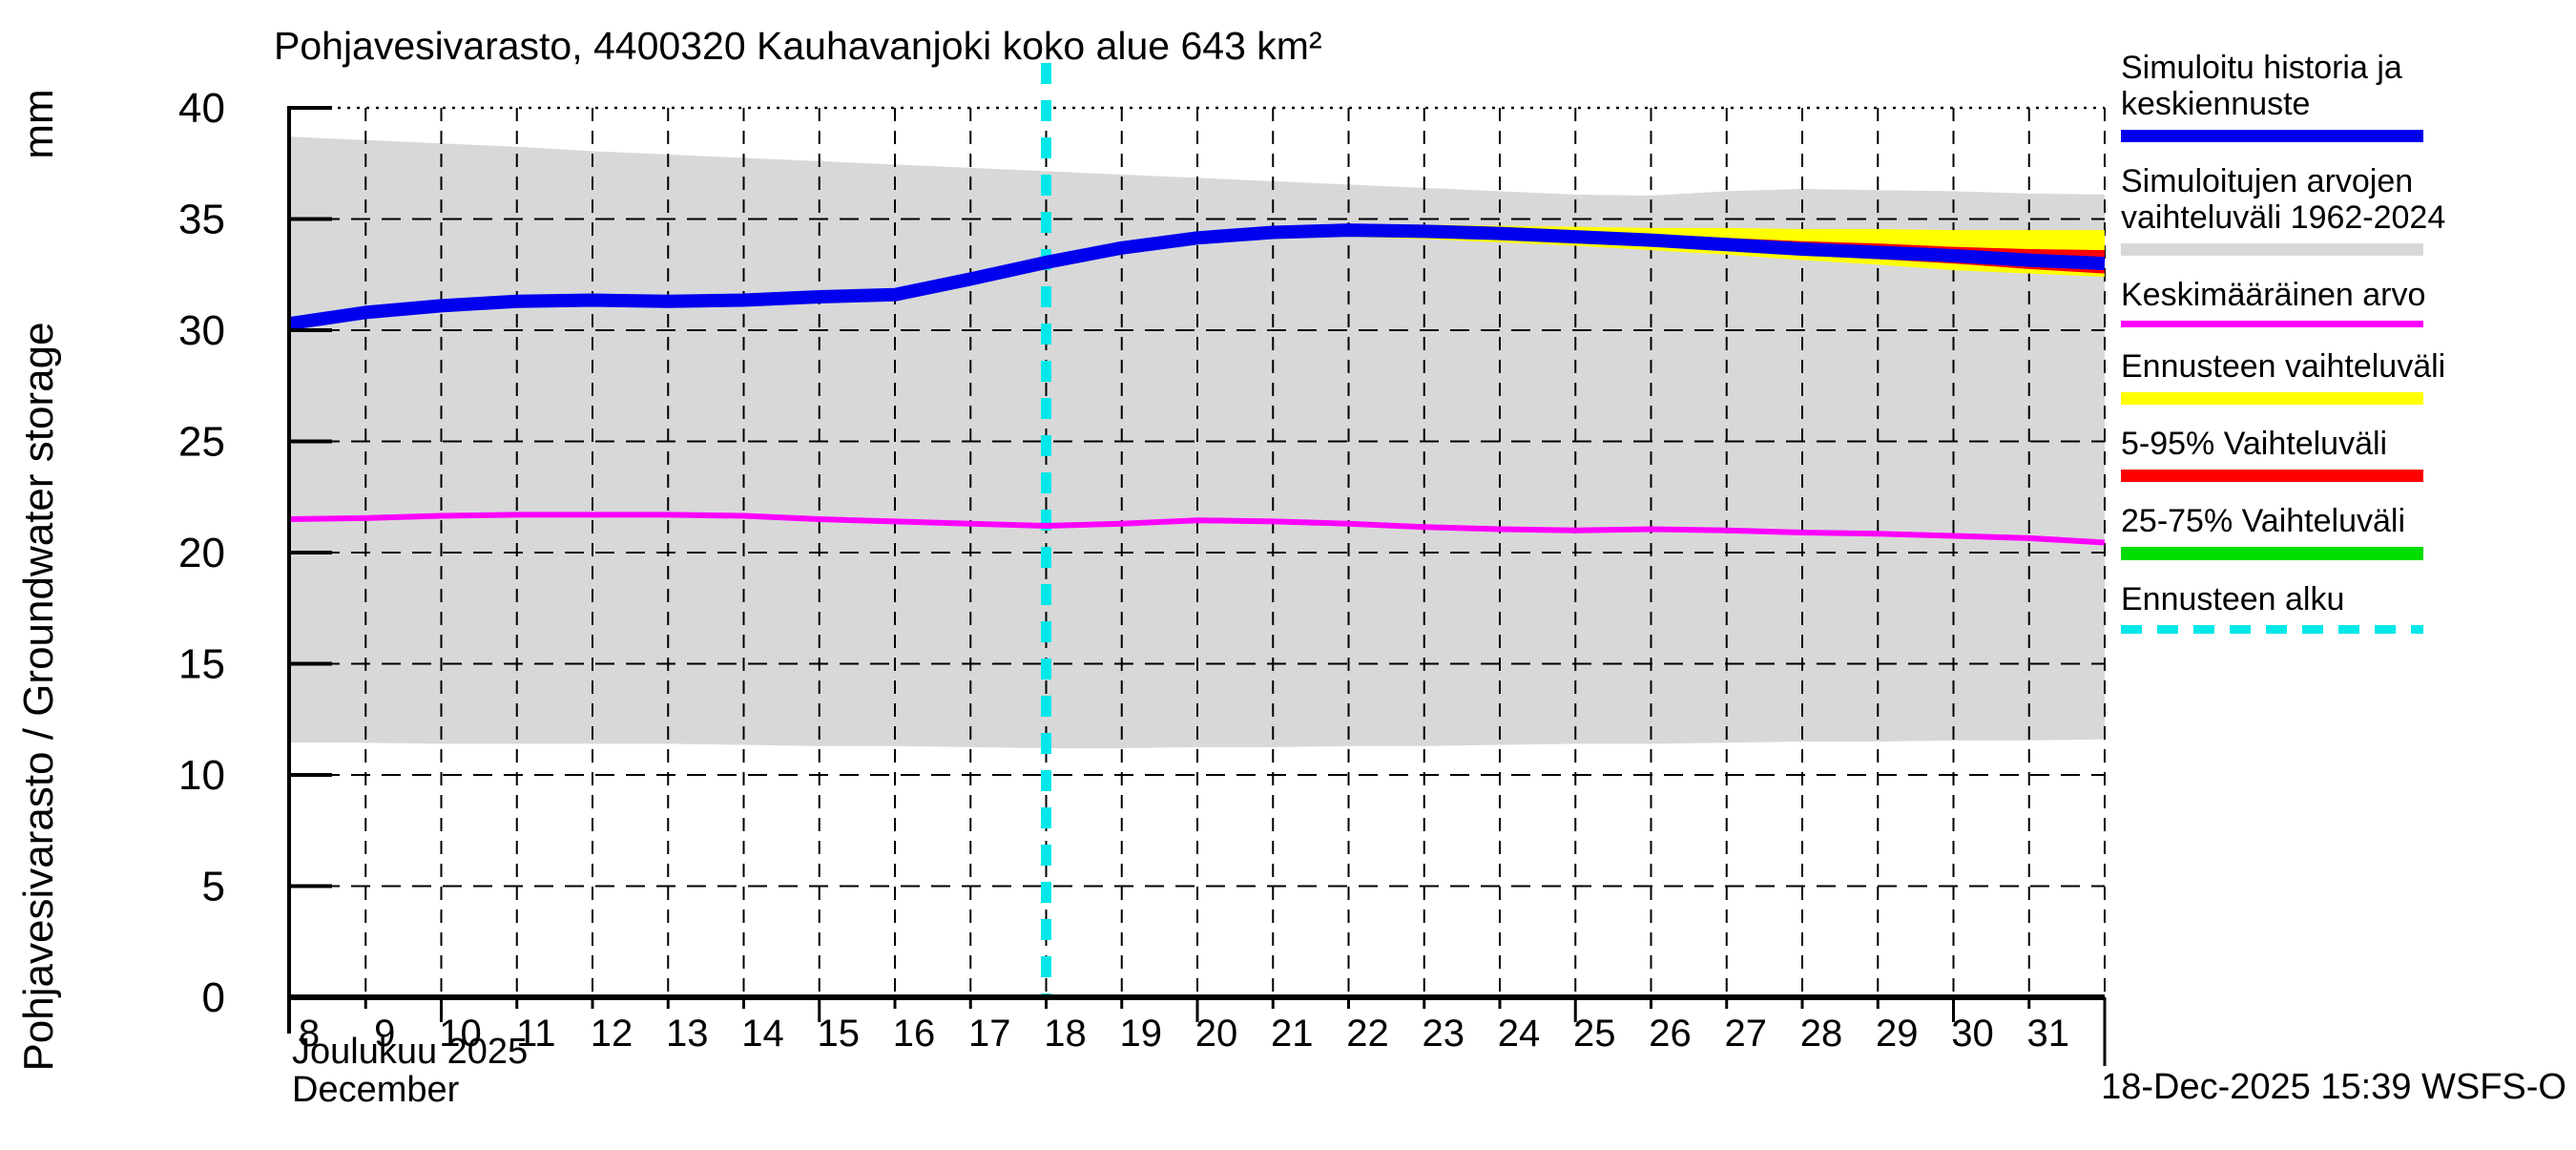 Image resolution: width=2576 pixels, height=1150 pixels. I want to click on legend-item-range-5-95: 5-95% Vaihteluväli, so click(2292, 454).